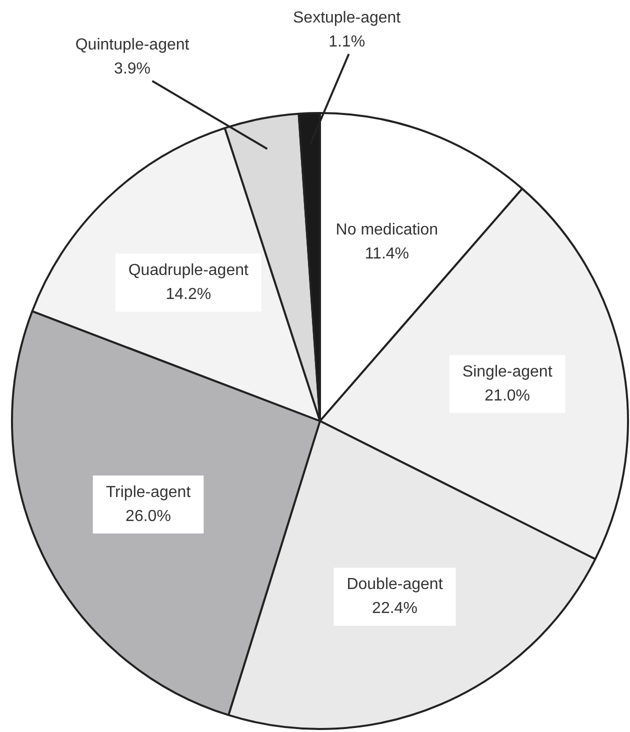  Describe the element at coordinates (132, 69) in the screenshot. I see `data-label: 3.9%` at that location.